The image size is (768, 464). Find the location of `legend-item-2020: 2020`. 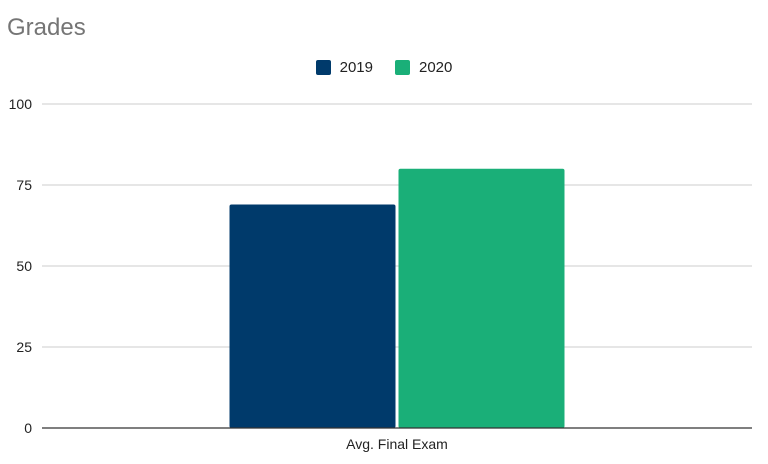

legend-item-2020: 2020 is located at coordinates (423, 67).